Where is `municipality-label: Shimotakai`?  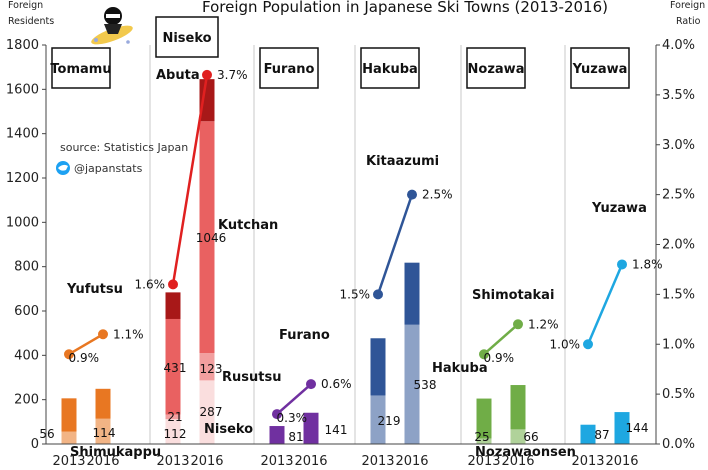
municipality-label: Shimotakai is located at coordinates (513, 295).